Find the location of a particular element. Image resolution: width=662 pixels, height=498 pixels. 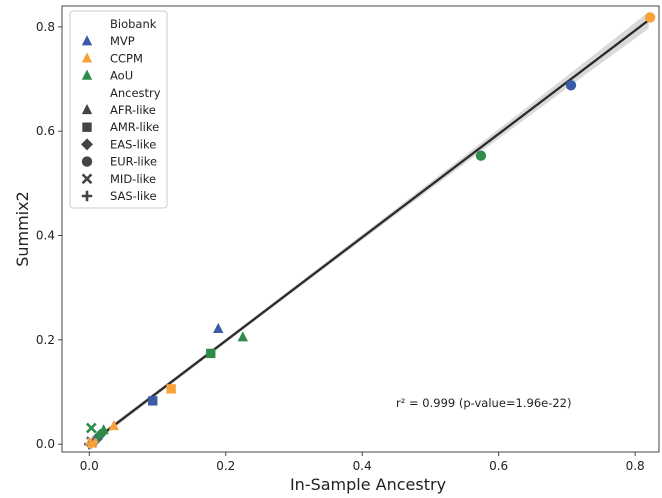

x-axis-ticks: 0.0 0.2 0.4 0.6 0.8 is located at coordinates (362, 462).